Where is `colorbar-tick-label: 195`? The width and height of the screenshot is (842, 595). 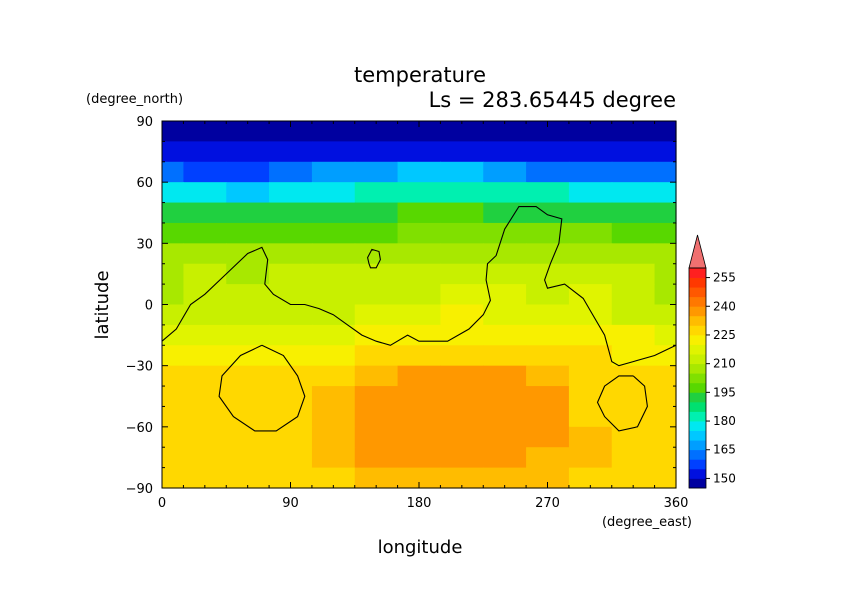
colorbar-tick-label: 195 is located at coordinates (724, 392).